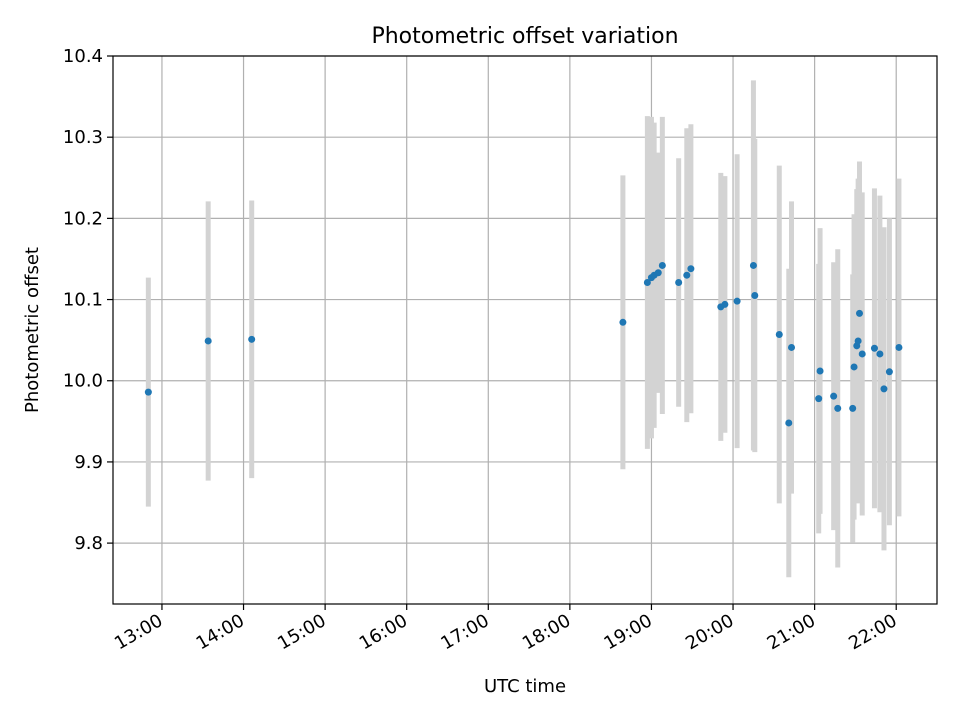 Image resolution: width=960 pixels, height=720 pixels. Describe the element at coordinates (383, 632) in the screenshot. I see `x-tick-label: 16:00` at that location.